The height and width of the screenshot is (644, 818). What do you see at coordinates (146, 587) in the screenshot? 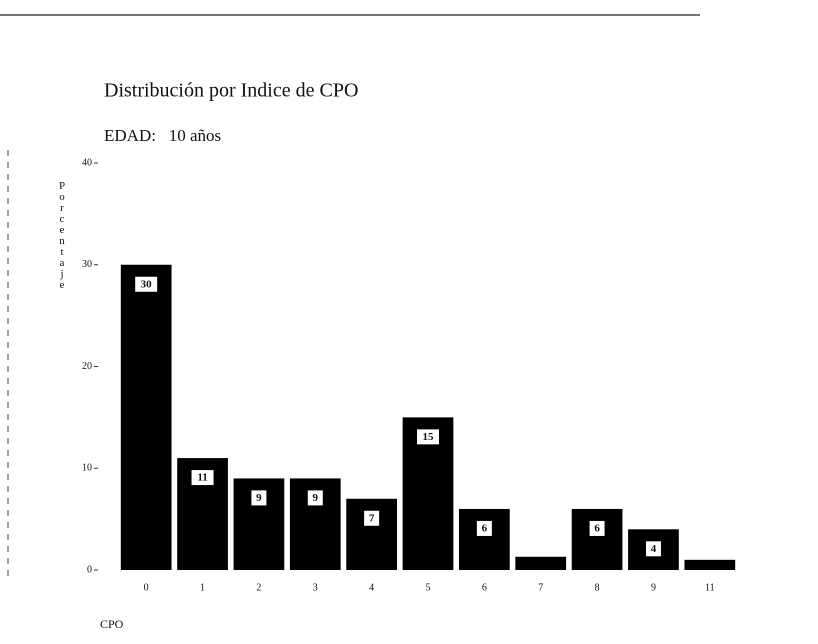
I see `x-tick-label: 0` at bounding box center [146, 587].